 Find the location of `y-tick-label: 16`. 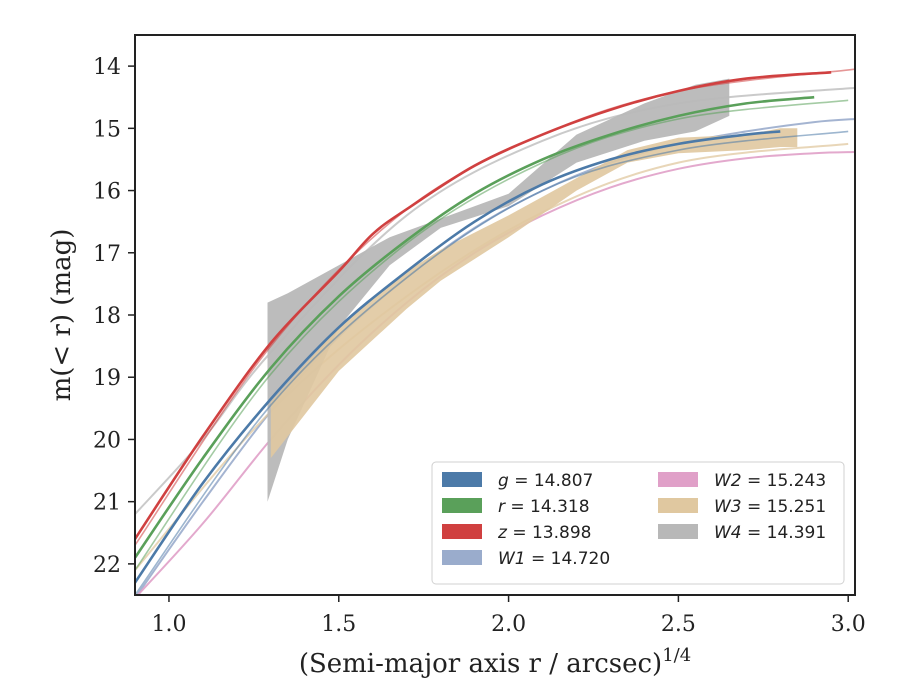

y-tick-label: 16 is located at coordinates (107, 192).